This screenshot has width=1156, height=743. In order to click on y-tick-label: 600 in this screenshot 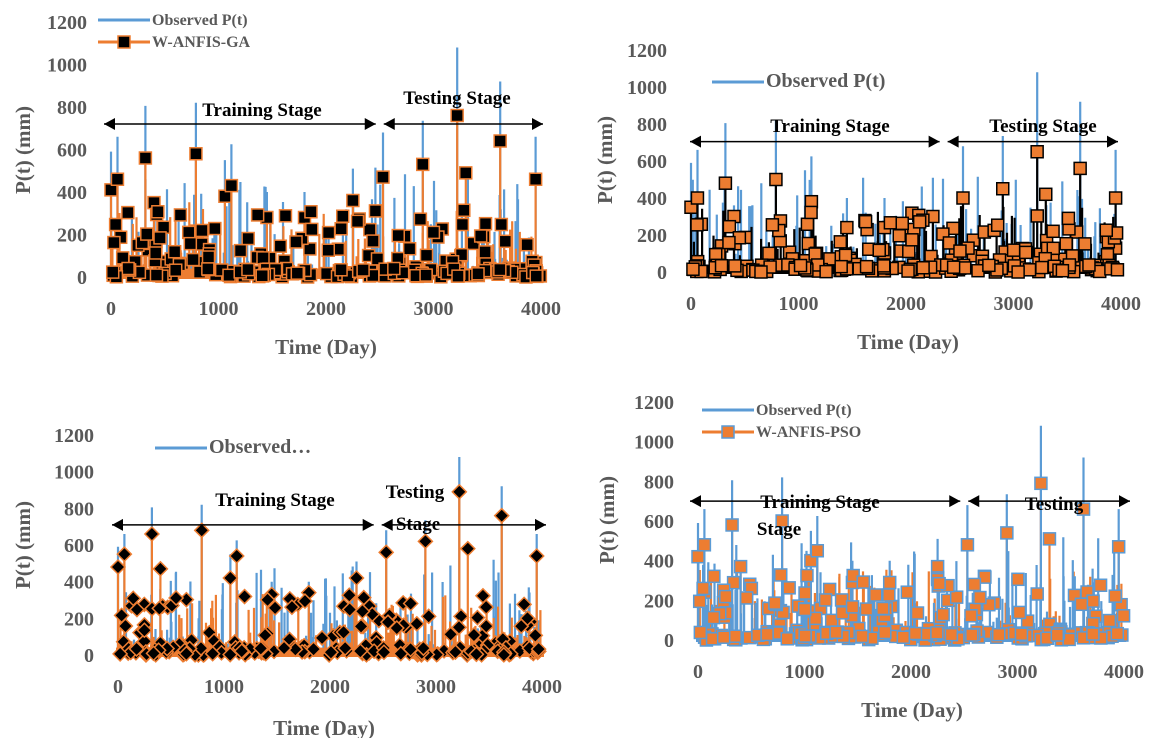, I will do `click(652, 162)`.